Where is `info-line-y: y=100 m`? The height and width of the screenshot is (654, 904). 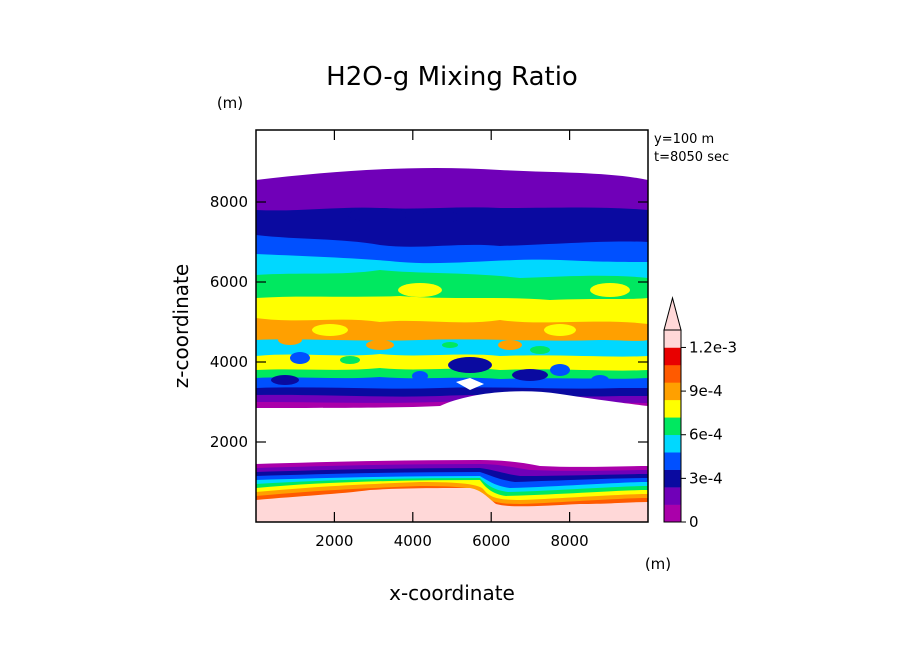
info-line-y: y=100 m is located at coordinates (684, 139).